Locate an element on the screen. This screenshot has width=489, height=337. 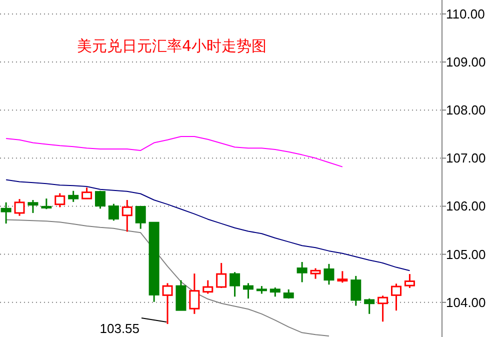
y-tick-label: 106.00 is located at coordinates (466, 206).